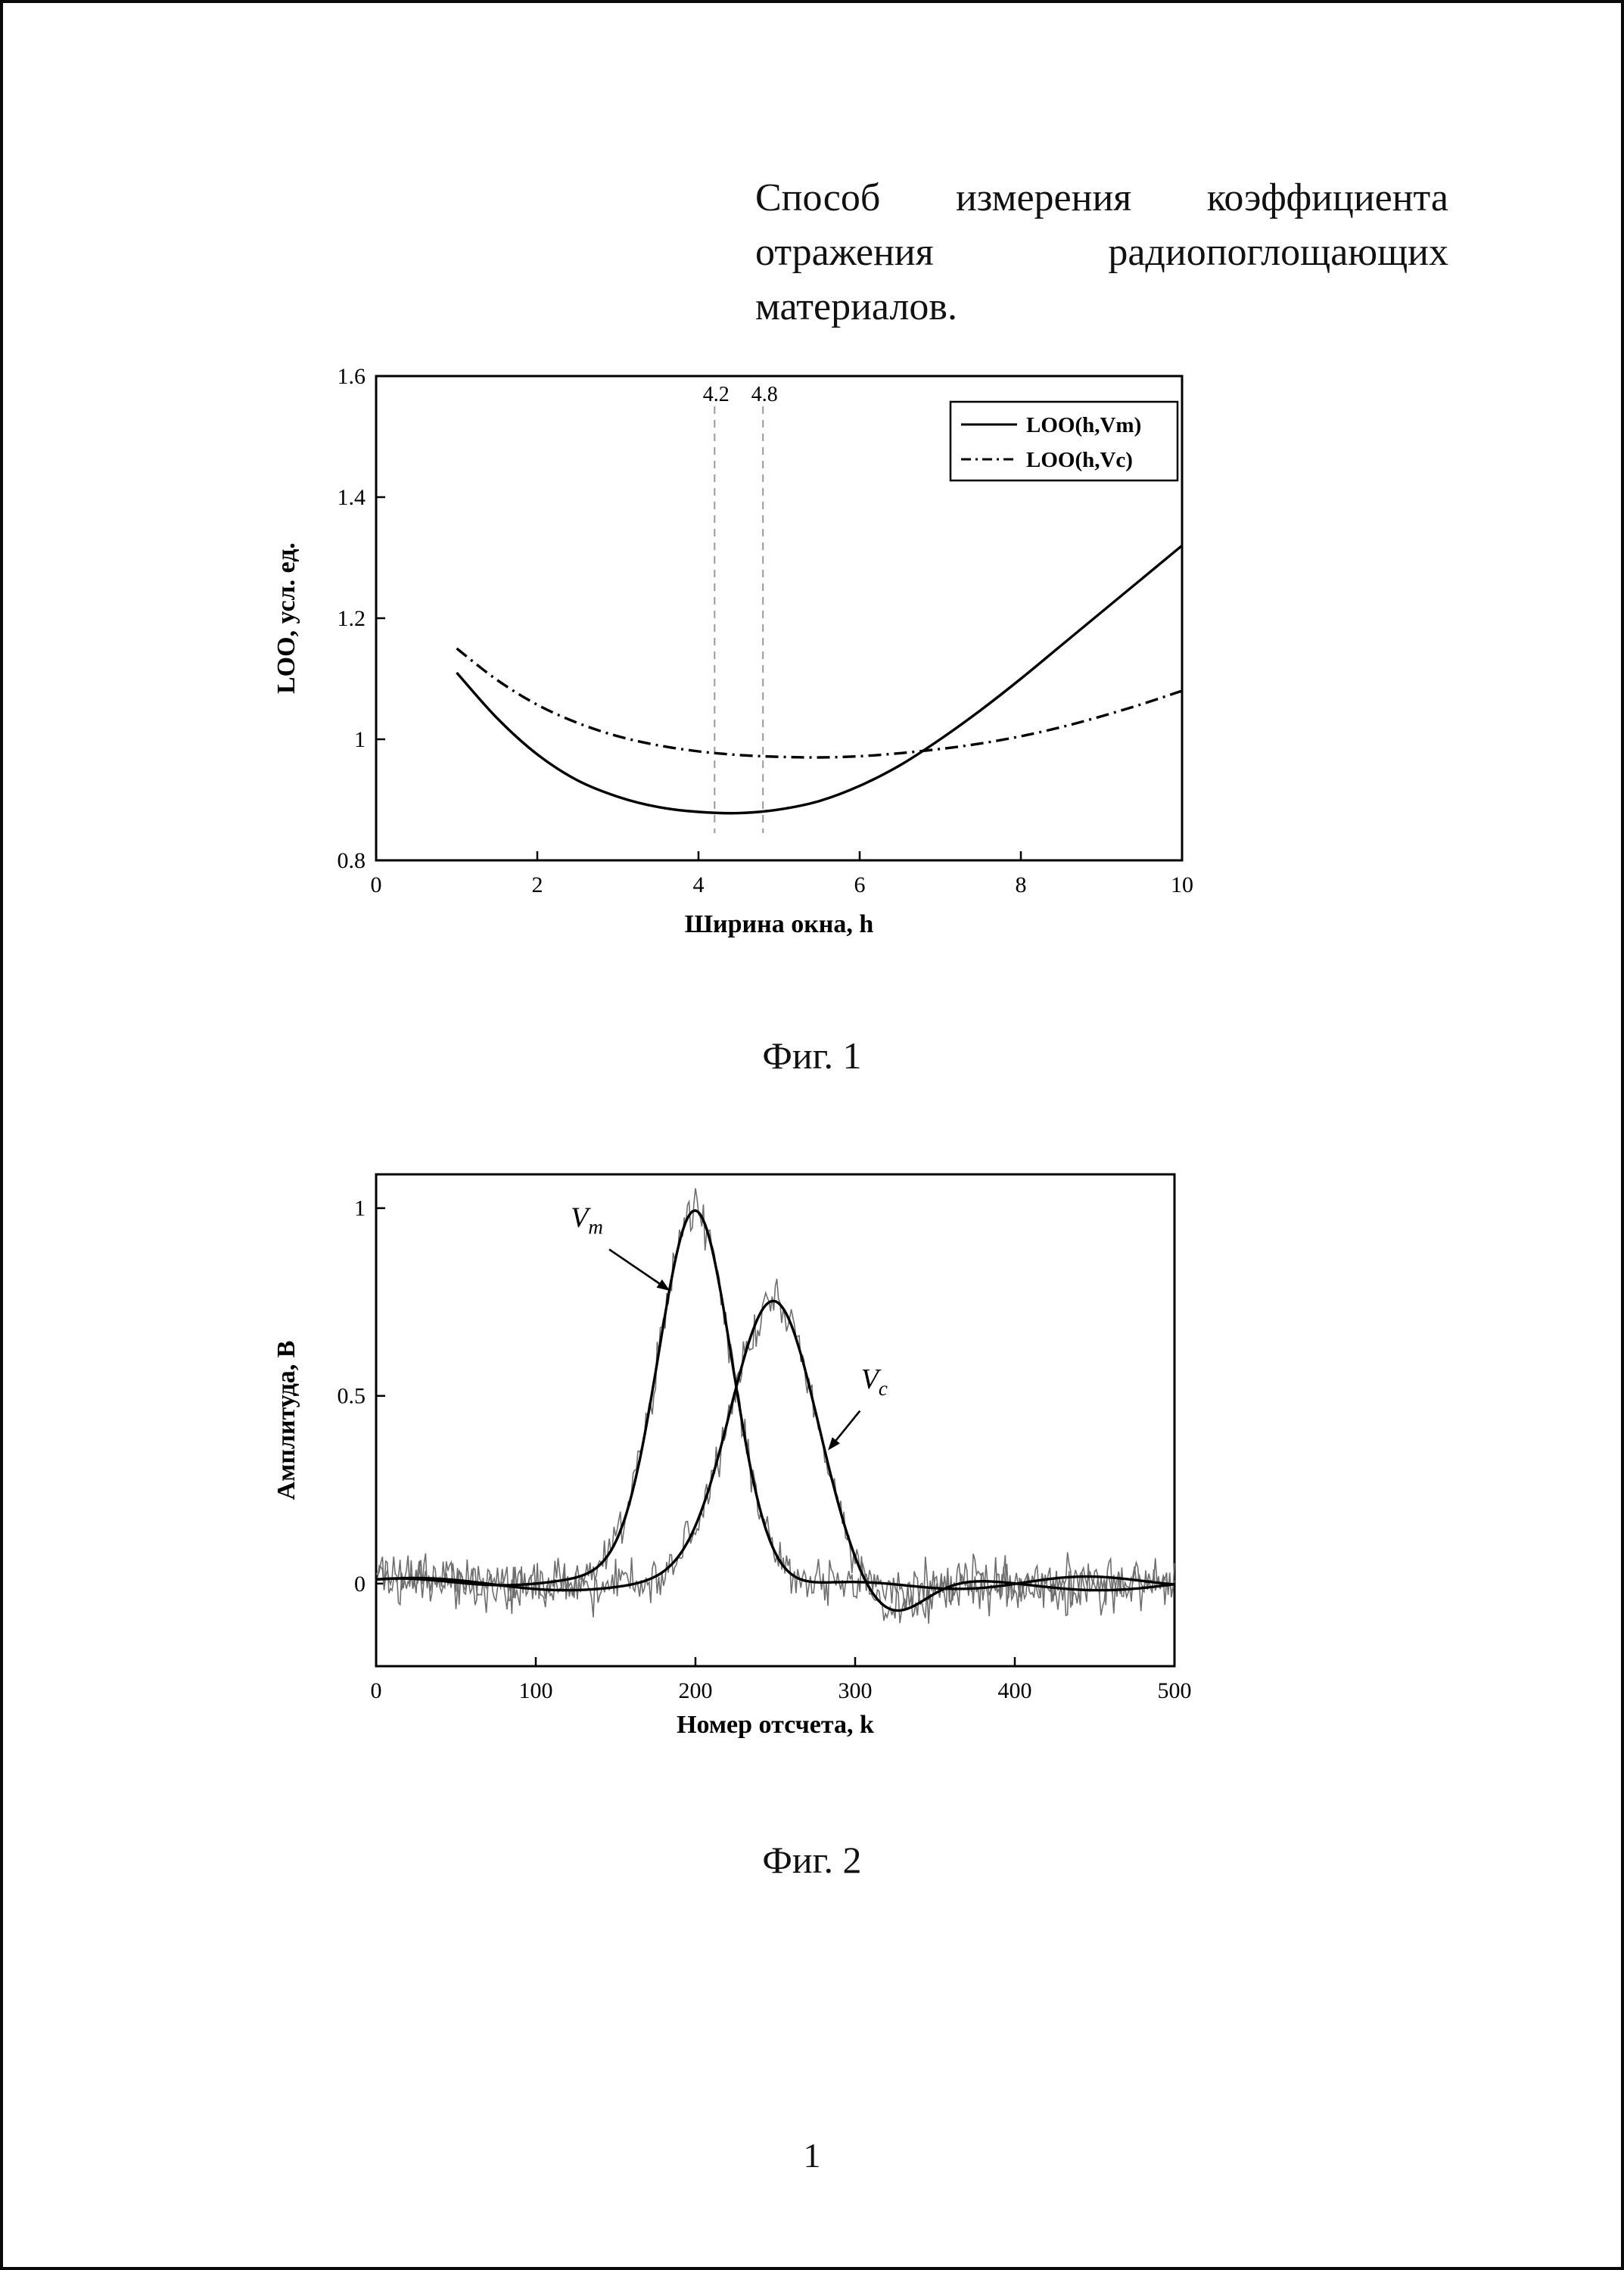 Image resolution: width=1624 pixels, height=2270 pixels. What do you see at coordinates (699, 885) in the screenshot?
I see `x-tick-label: 4` at bounding box center [699, 885].